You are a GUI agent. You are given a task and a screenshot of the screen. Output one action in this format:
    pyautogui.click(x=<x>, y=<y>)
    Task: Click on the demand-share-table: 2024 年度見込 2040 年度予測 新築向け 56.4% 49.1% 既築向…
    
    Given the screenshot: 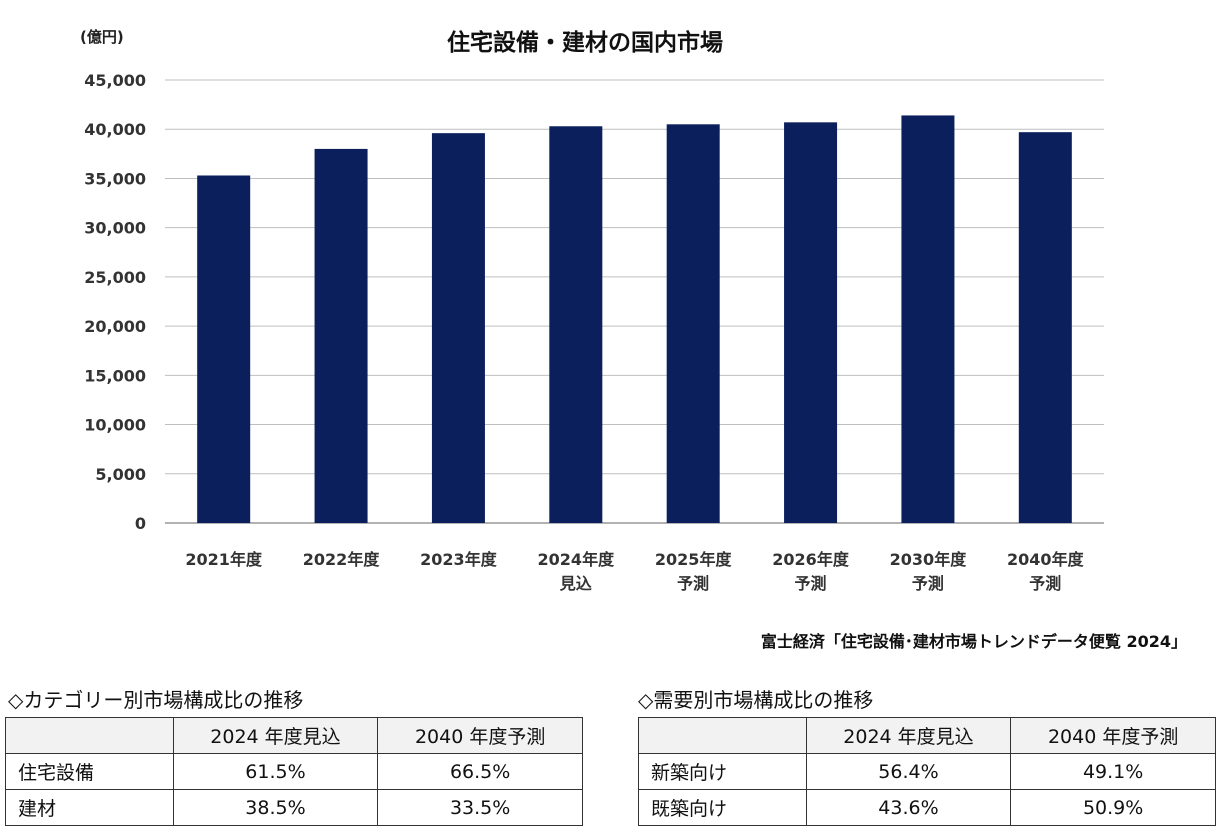 What is the action you would take?
    pyautogui.click(x=927, y=771)
    